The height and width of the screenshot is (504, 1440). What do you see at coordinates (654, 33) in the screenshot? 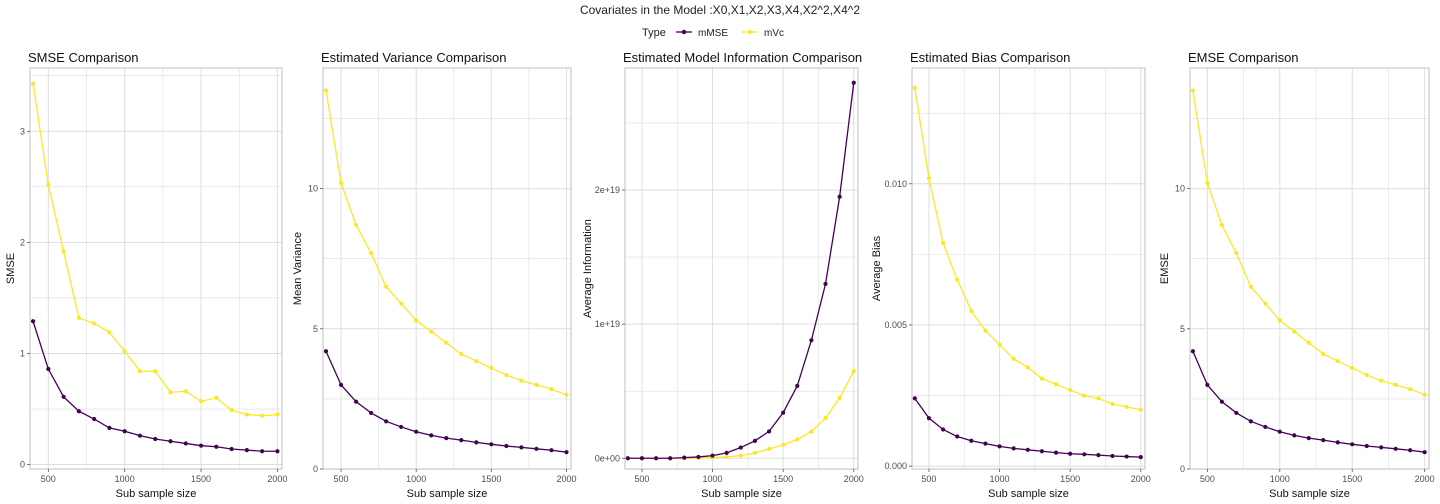
I see `legend-title: Type` at bounding box center [654, 33].